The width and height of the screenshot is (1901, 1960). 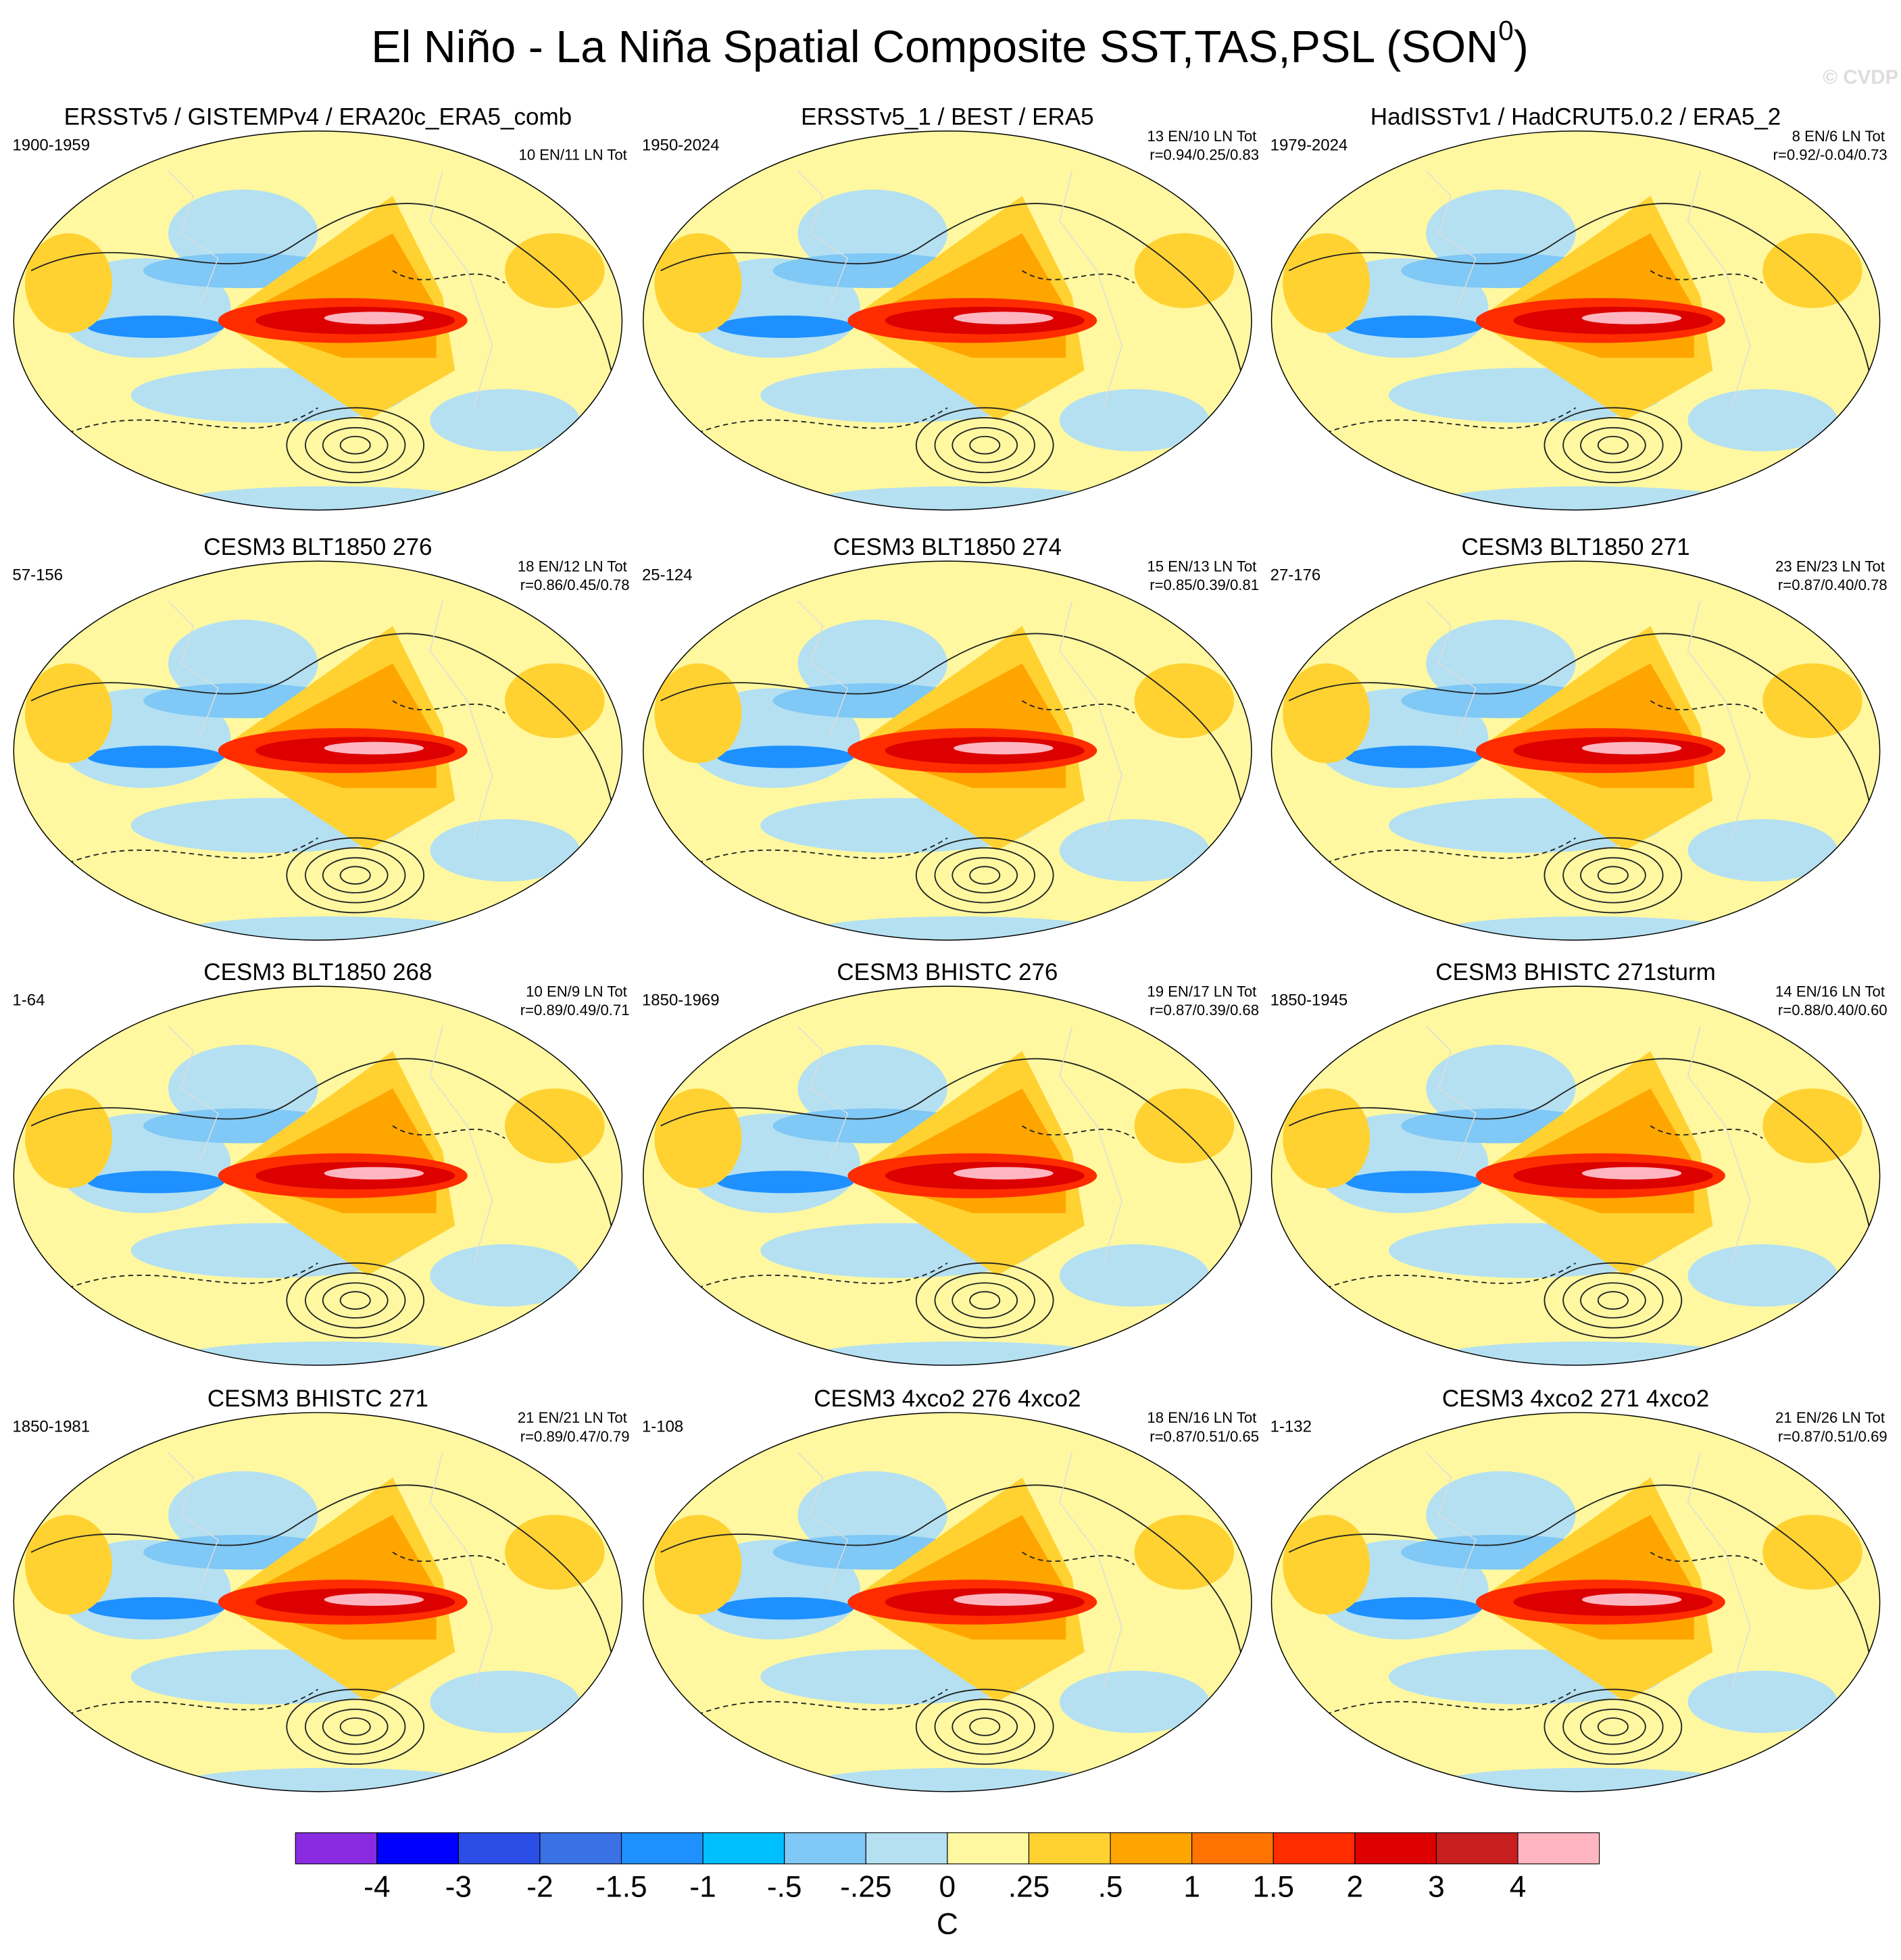 I want to click on panel-title: CESM3 BHISTC 271sturm, so click(x=1575, y=972).